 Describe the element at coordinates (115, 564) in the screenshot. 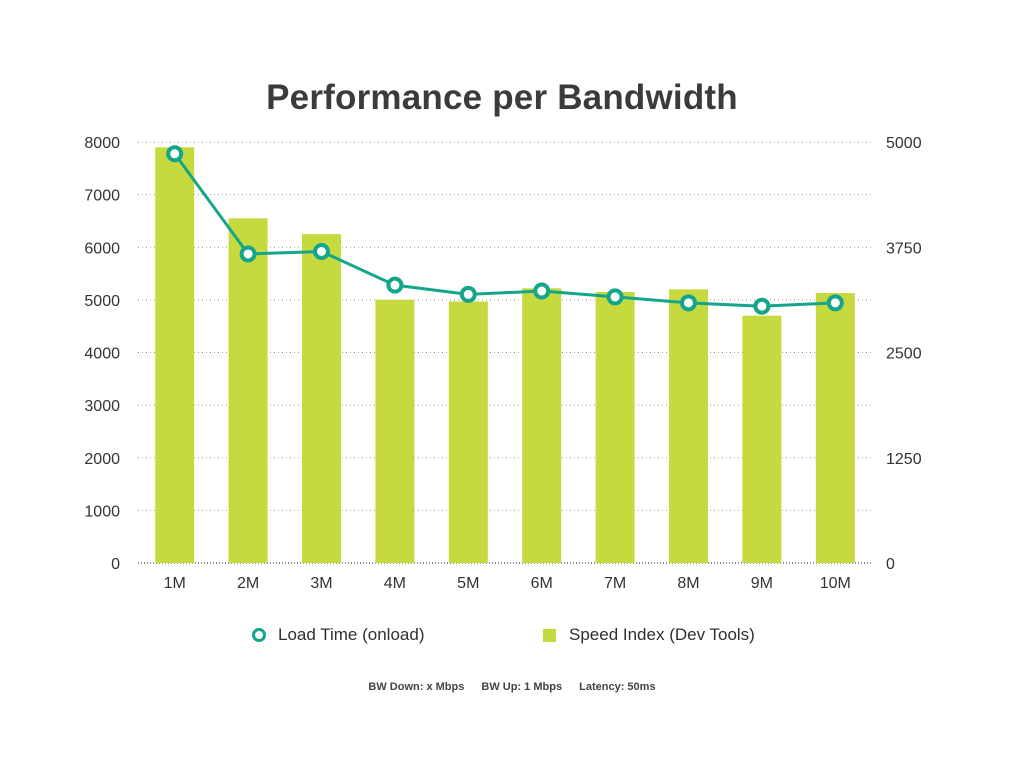

I see `left-tick-label: 0` at that location.